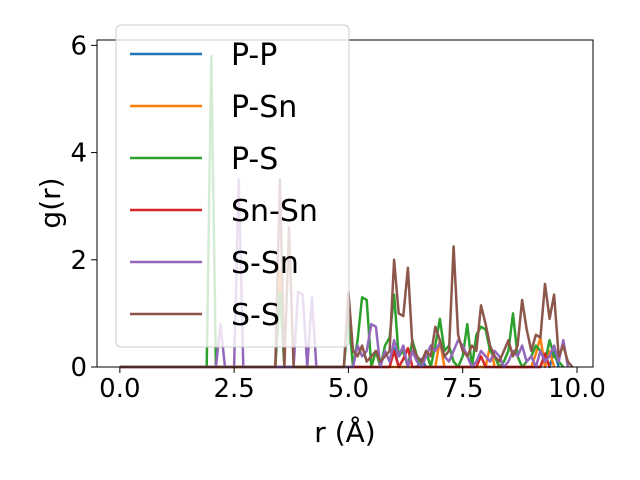 This screenshot has height=480, width=640. I want to click on x-tick-label: 7.5, so click(462, 389).